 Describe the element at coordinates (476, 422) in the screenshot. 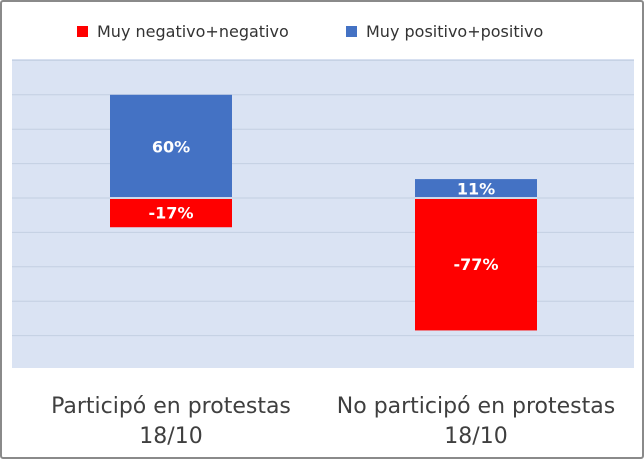

I see `category-label-no-participo: No participó en protestas 18/10` at that location.